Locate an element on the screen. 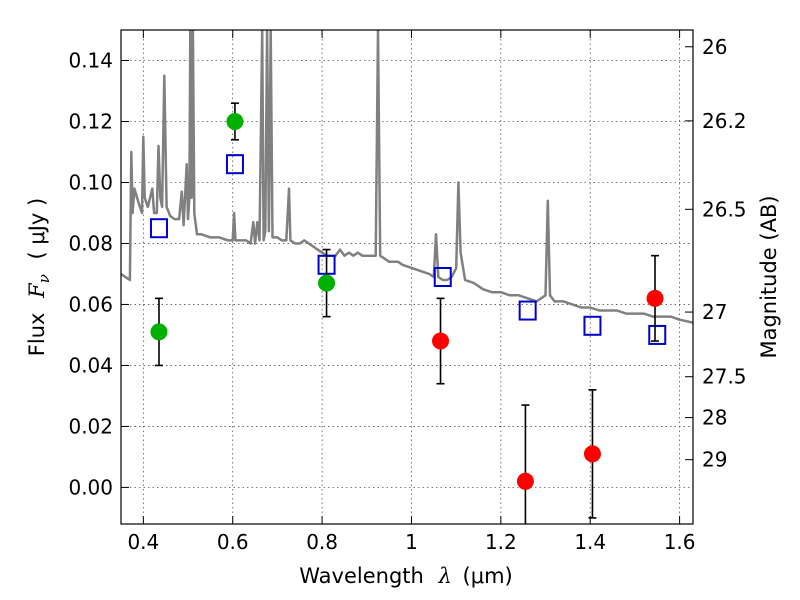 The width and height of the screenshot is (800, 600). y2-tick-label: 27 is located at coordinates (714, 312).